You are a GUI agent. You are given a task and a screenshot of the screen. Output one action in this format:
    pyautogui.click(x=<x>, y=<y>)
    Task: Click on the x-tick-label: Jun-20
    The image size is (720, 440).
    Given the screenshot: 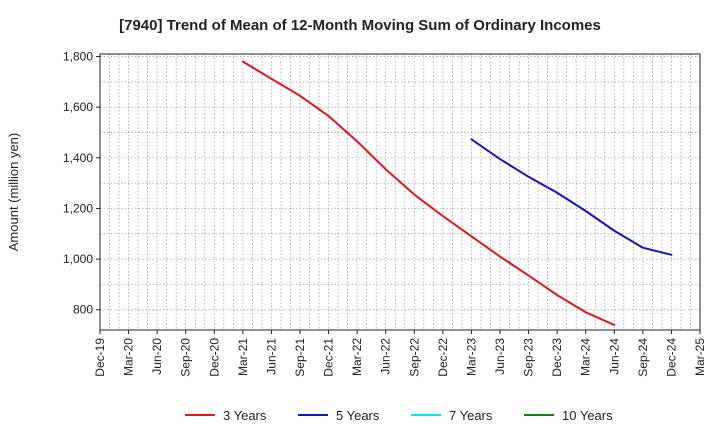 What is the action you would take?
    pyautogui.click(x=157, y=356)
    